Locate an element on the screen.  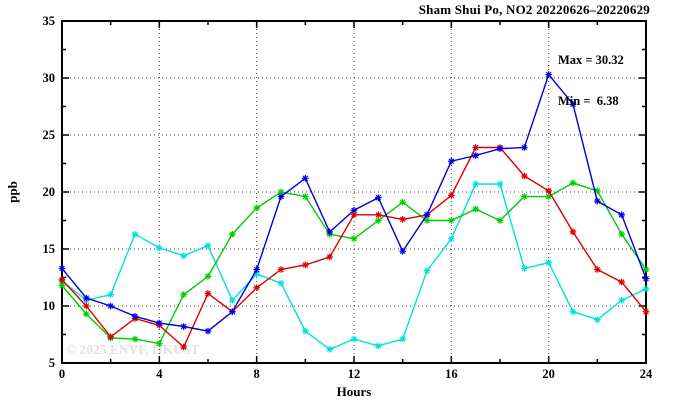
y-tick-label: 30 is located at coordinates (49, 78).